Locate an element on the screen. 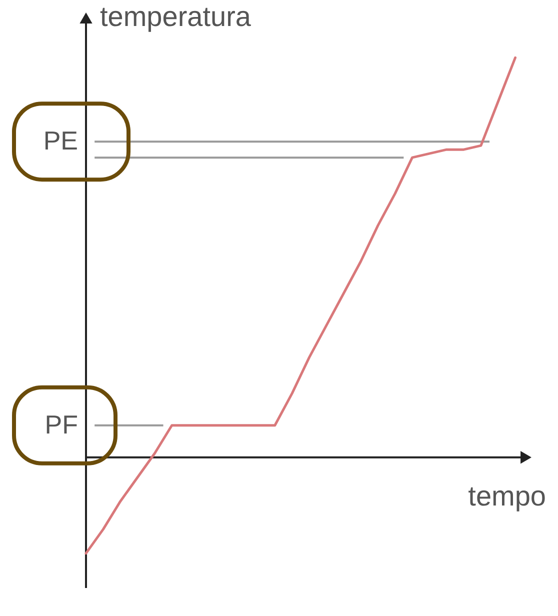 This screenshot has height=616, width=558. y-axis-title: temperatura is located at coordinates (176, 16).